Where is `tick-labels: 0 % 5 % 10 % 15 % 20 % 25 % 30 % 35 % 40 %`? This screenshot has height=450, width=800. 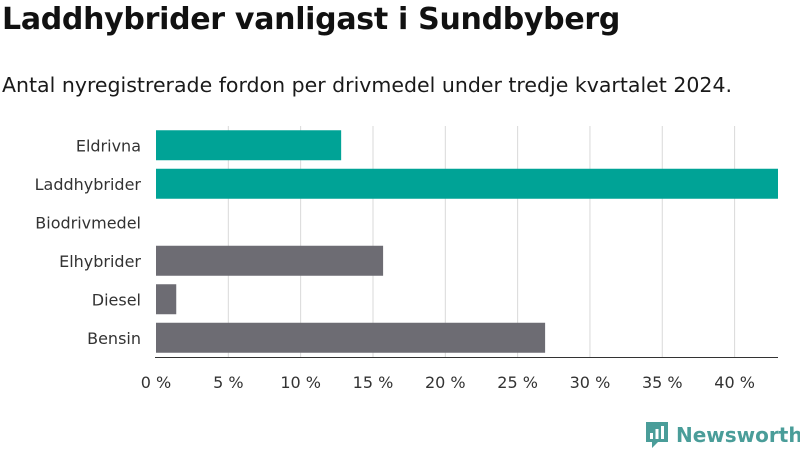 tick-labels: 0 % 5 % 10 % 15 % 20 % 25 % 30 % 35 % 40 % is located at coordinates (448, 382).